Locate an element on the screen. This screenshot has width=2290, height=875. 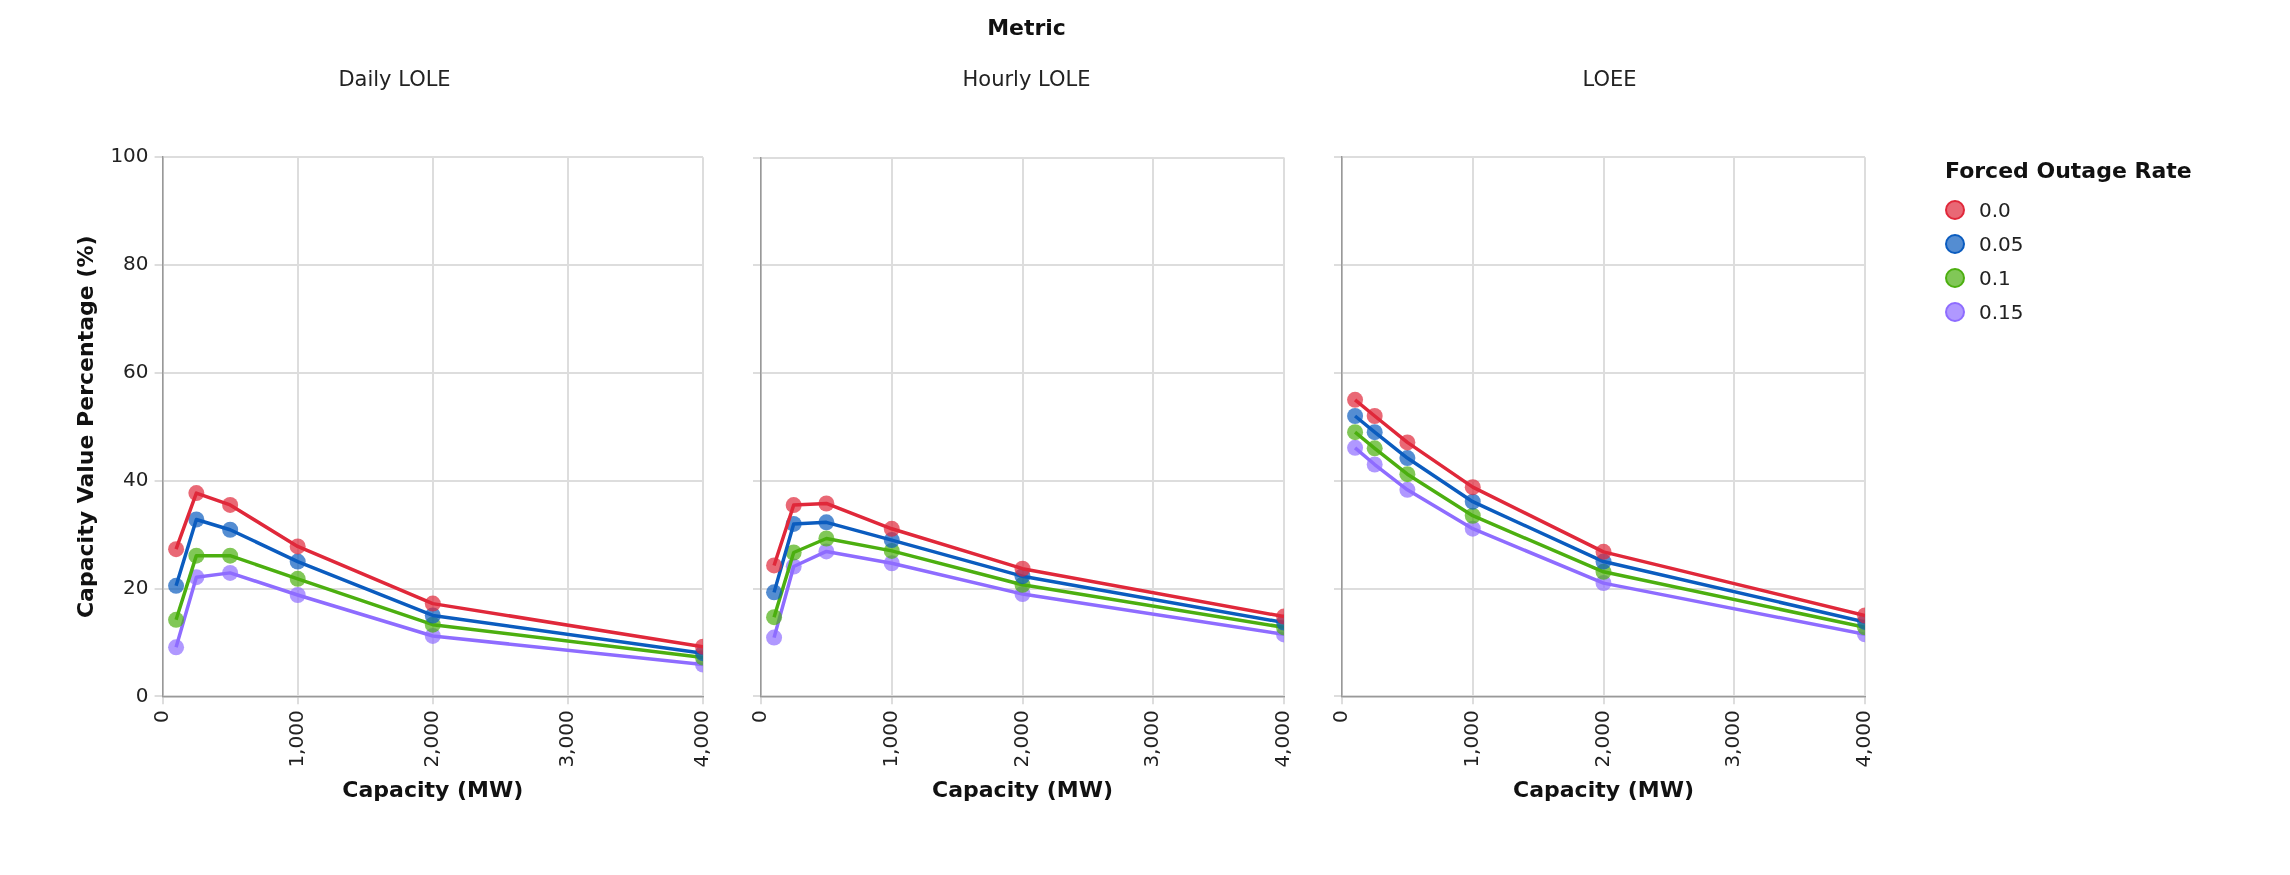
legend-label: 0.05 is located at coordinates (2001, 244).